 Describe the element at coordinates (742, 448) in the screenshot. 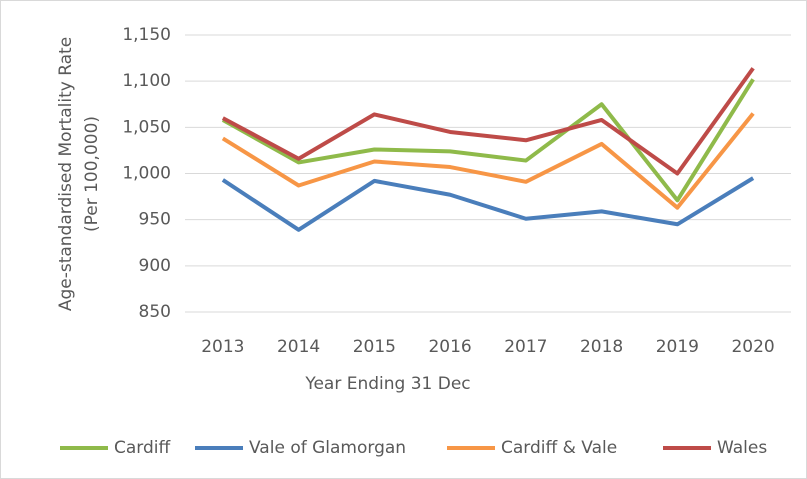

I see `legend-label: Wales` at that location.